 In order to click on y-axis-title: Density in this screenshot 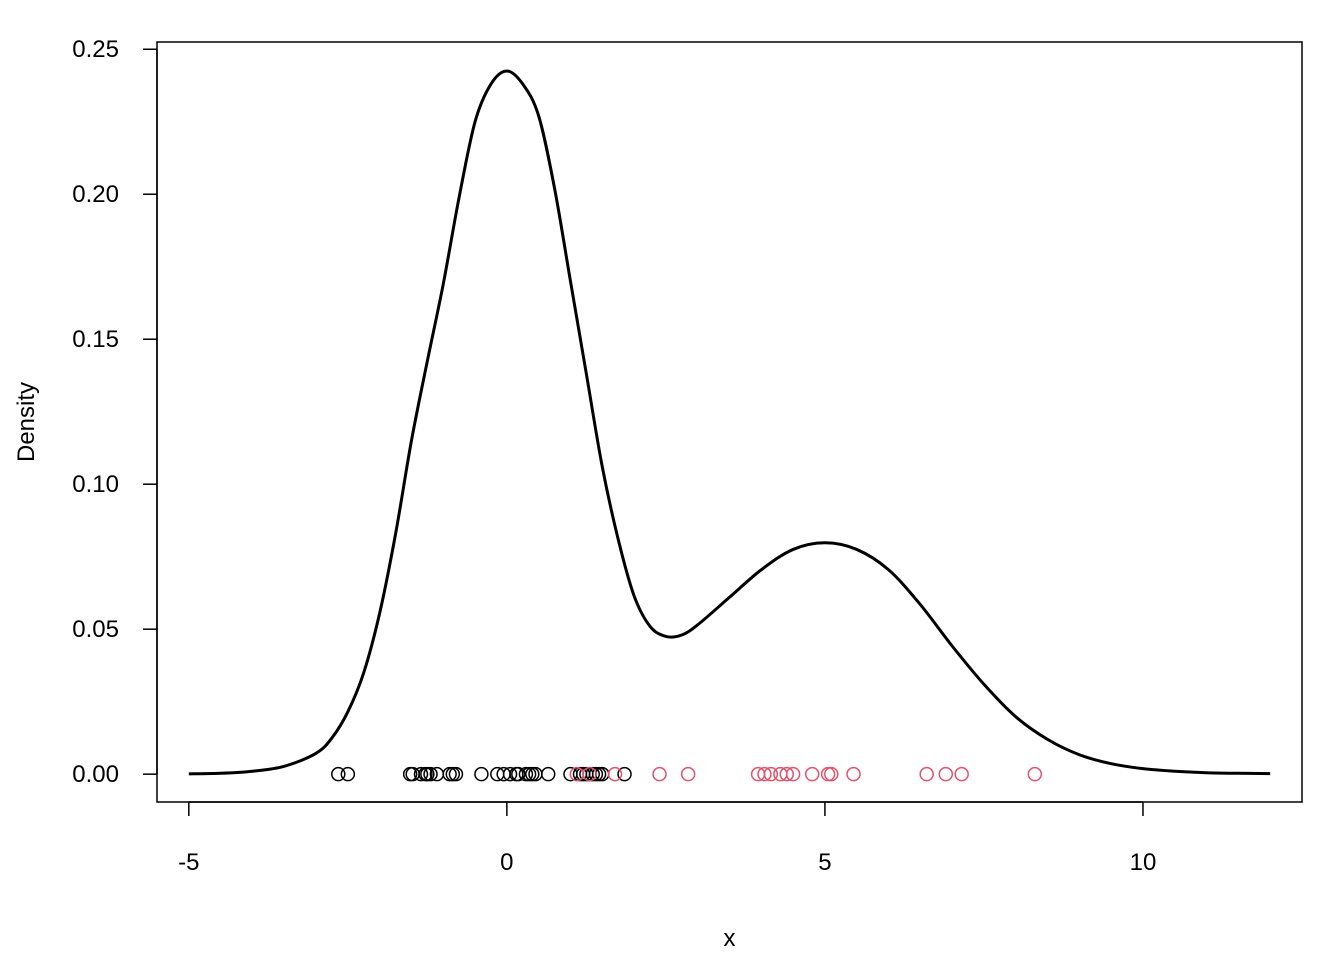, I will do `click(26, 422)`.